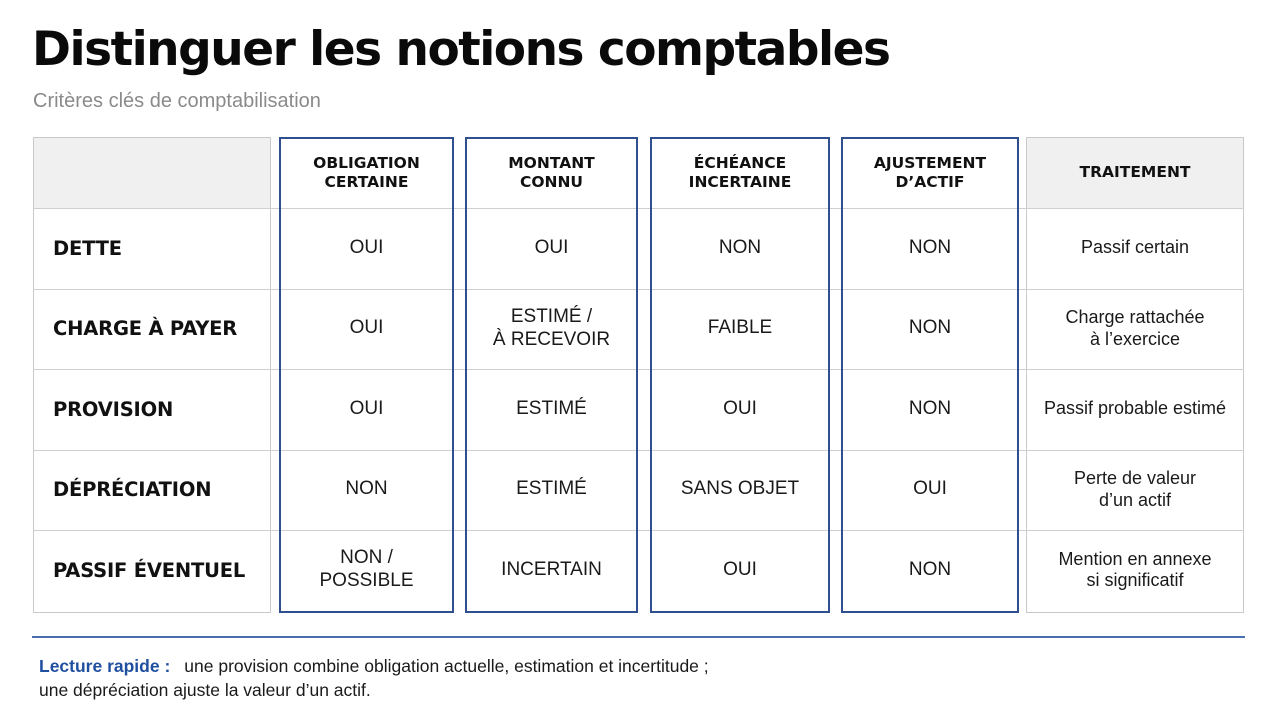 This screenshot has height=720, width=1280. I want to click on row-label-5-text: PASSIF ÉVENTUEL, so click(149, 570).